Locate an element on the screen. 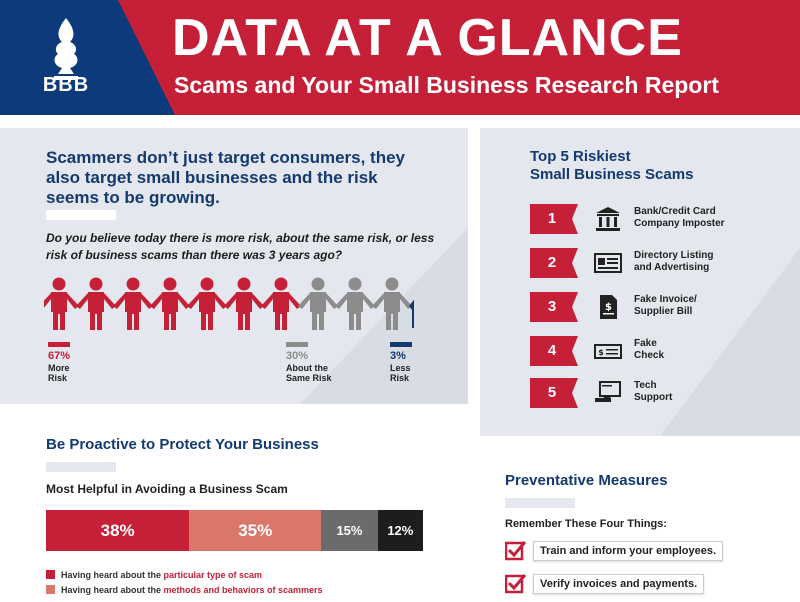  proactive-title: Be Proactive to Protect Your Business is located at coordinates (182, 444).